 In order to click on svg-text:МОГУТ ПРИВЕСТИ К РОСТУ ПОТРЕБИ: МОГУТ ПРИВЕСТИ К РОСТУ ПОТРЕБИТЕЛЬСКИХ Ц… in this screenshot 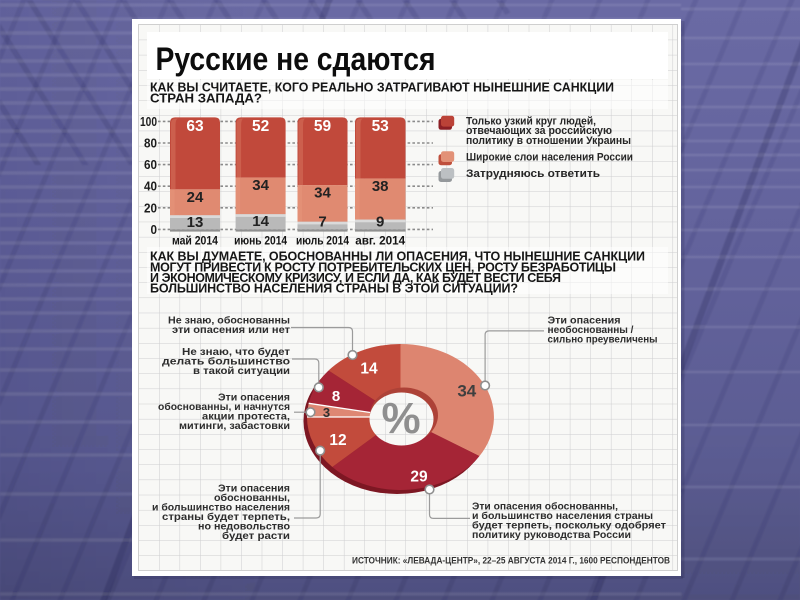, I will do `click(383, 268)`.